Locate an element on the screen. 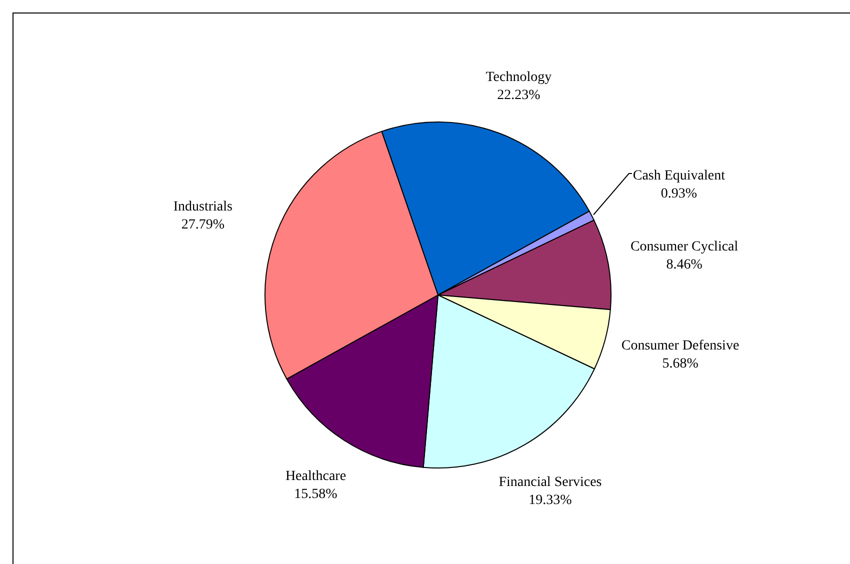 The width and height of the screenshot is (850, 564). data-label: 19.33% is located at coordinates (550, 500).